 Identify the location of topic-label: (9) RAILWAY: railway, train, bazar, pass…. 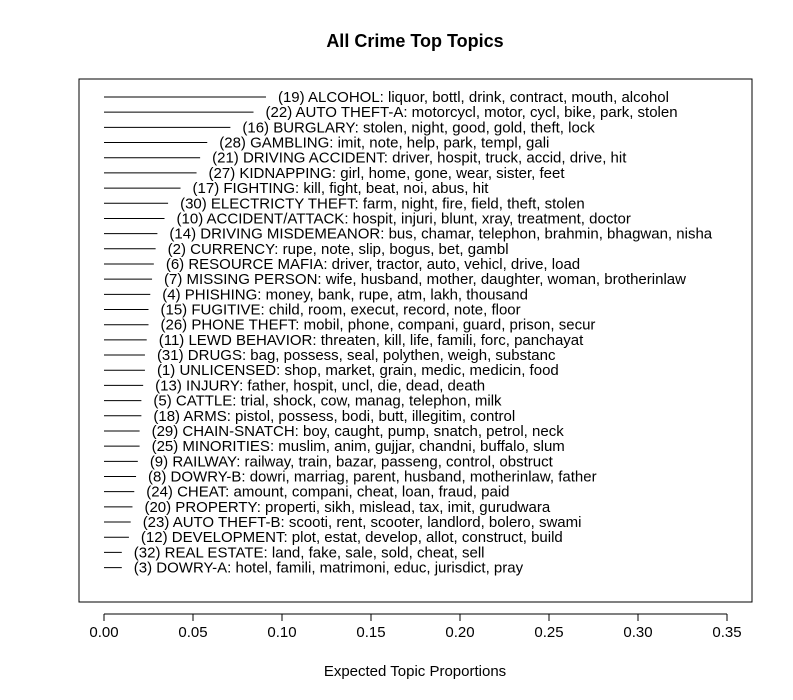
(352, 461).